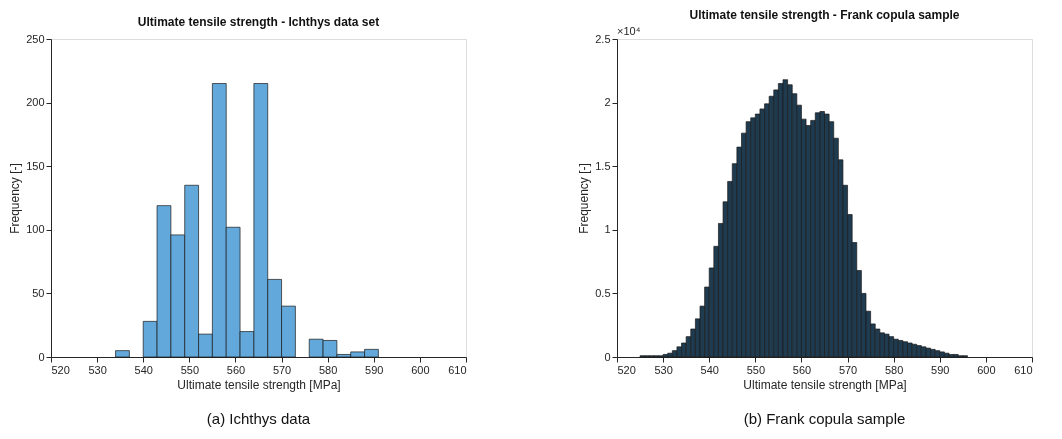 The height and width of the screenshot is (439, 1062). What do you see at coordinates (258, 22) in the screenshot?
I see `chart-title: Ultimate tensile strength - Ichthys data set` at bounding box center [258, 22].